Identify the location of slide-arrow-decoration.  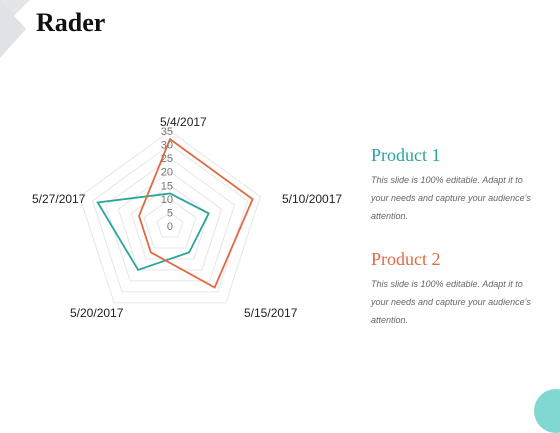
(13, 29).